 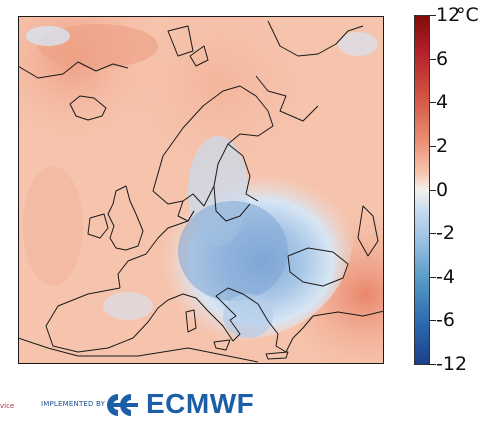 I want to click on svalbard-coastline, so click(x=188, y=46).